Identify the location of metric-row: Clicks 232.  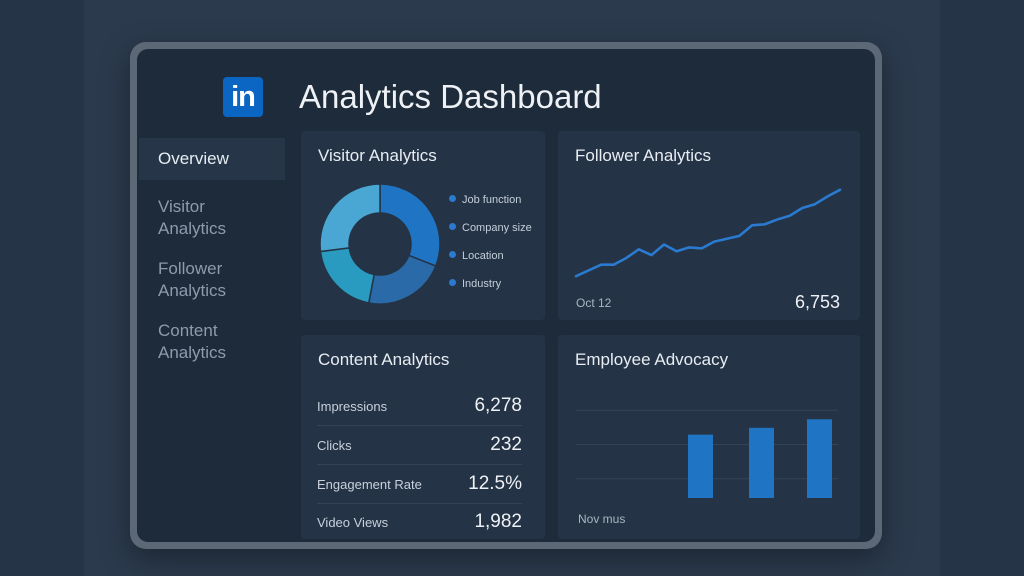
(419, 445).